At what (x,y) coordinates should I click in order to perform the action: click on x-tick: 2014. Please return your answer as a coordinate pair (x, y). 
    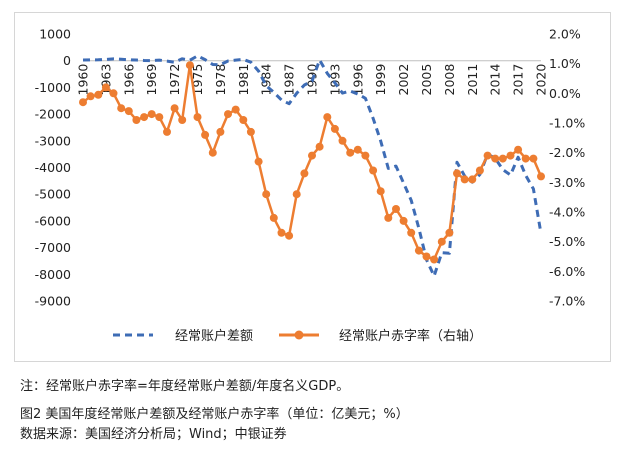
    Looking at the image, I should click on (495, 80).